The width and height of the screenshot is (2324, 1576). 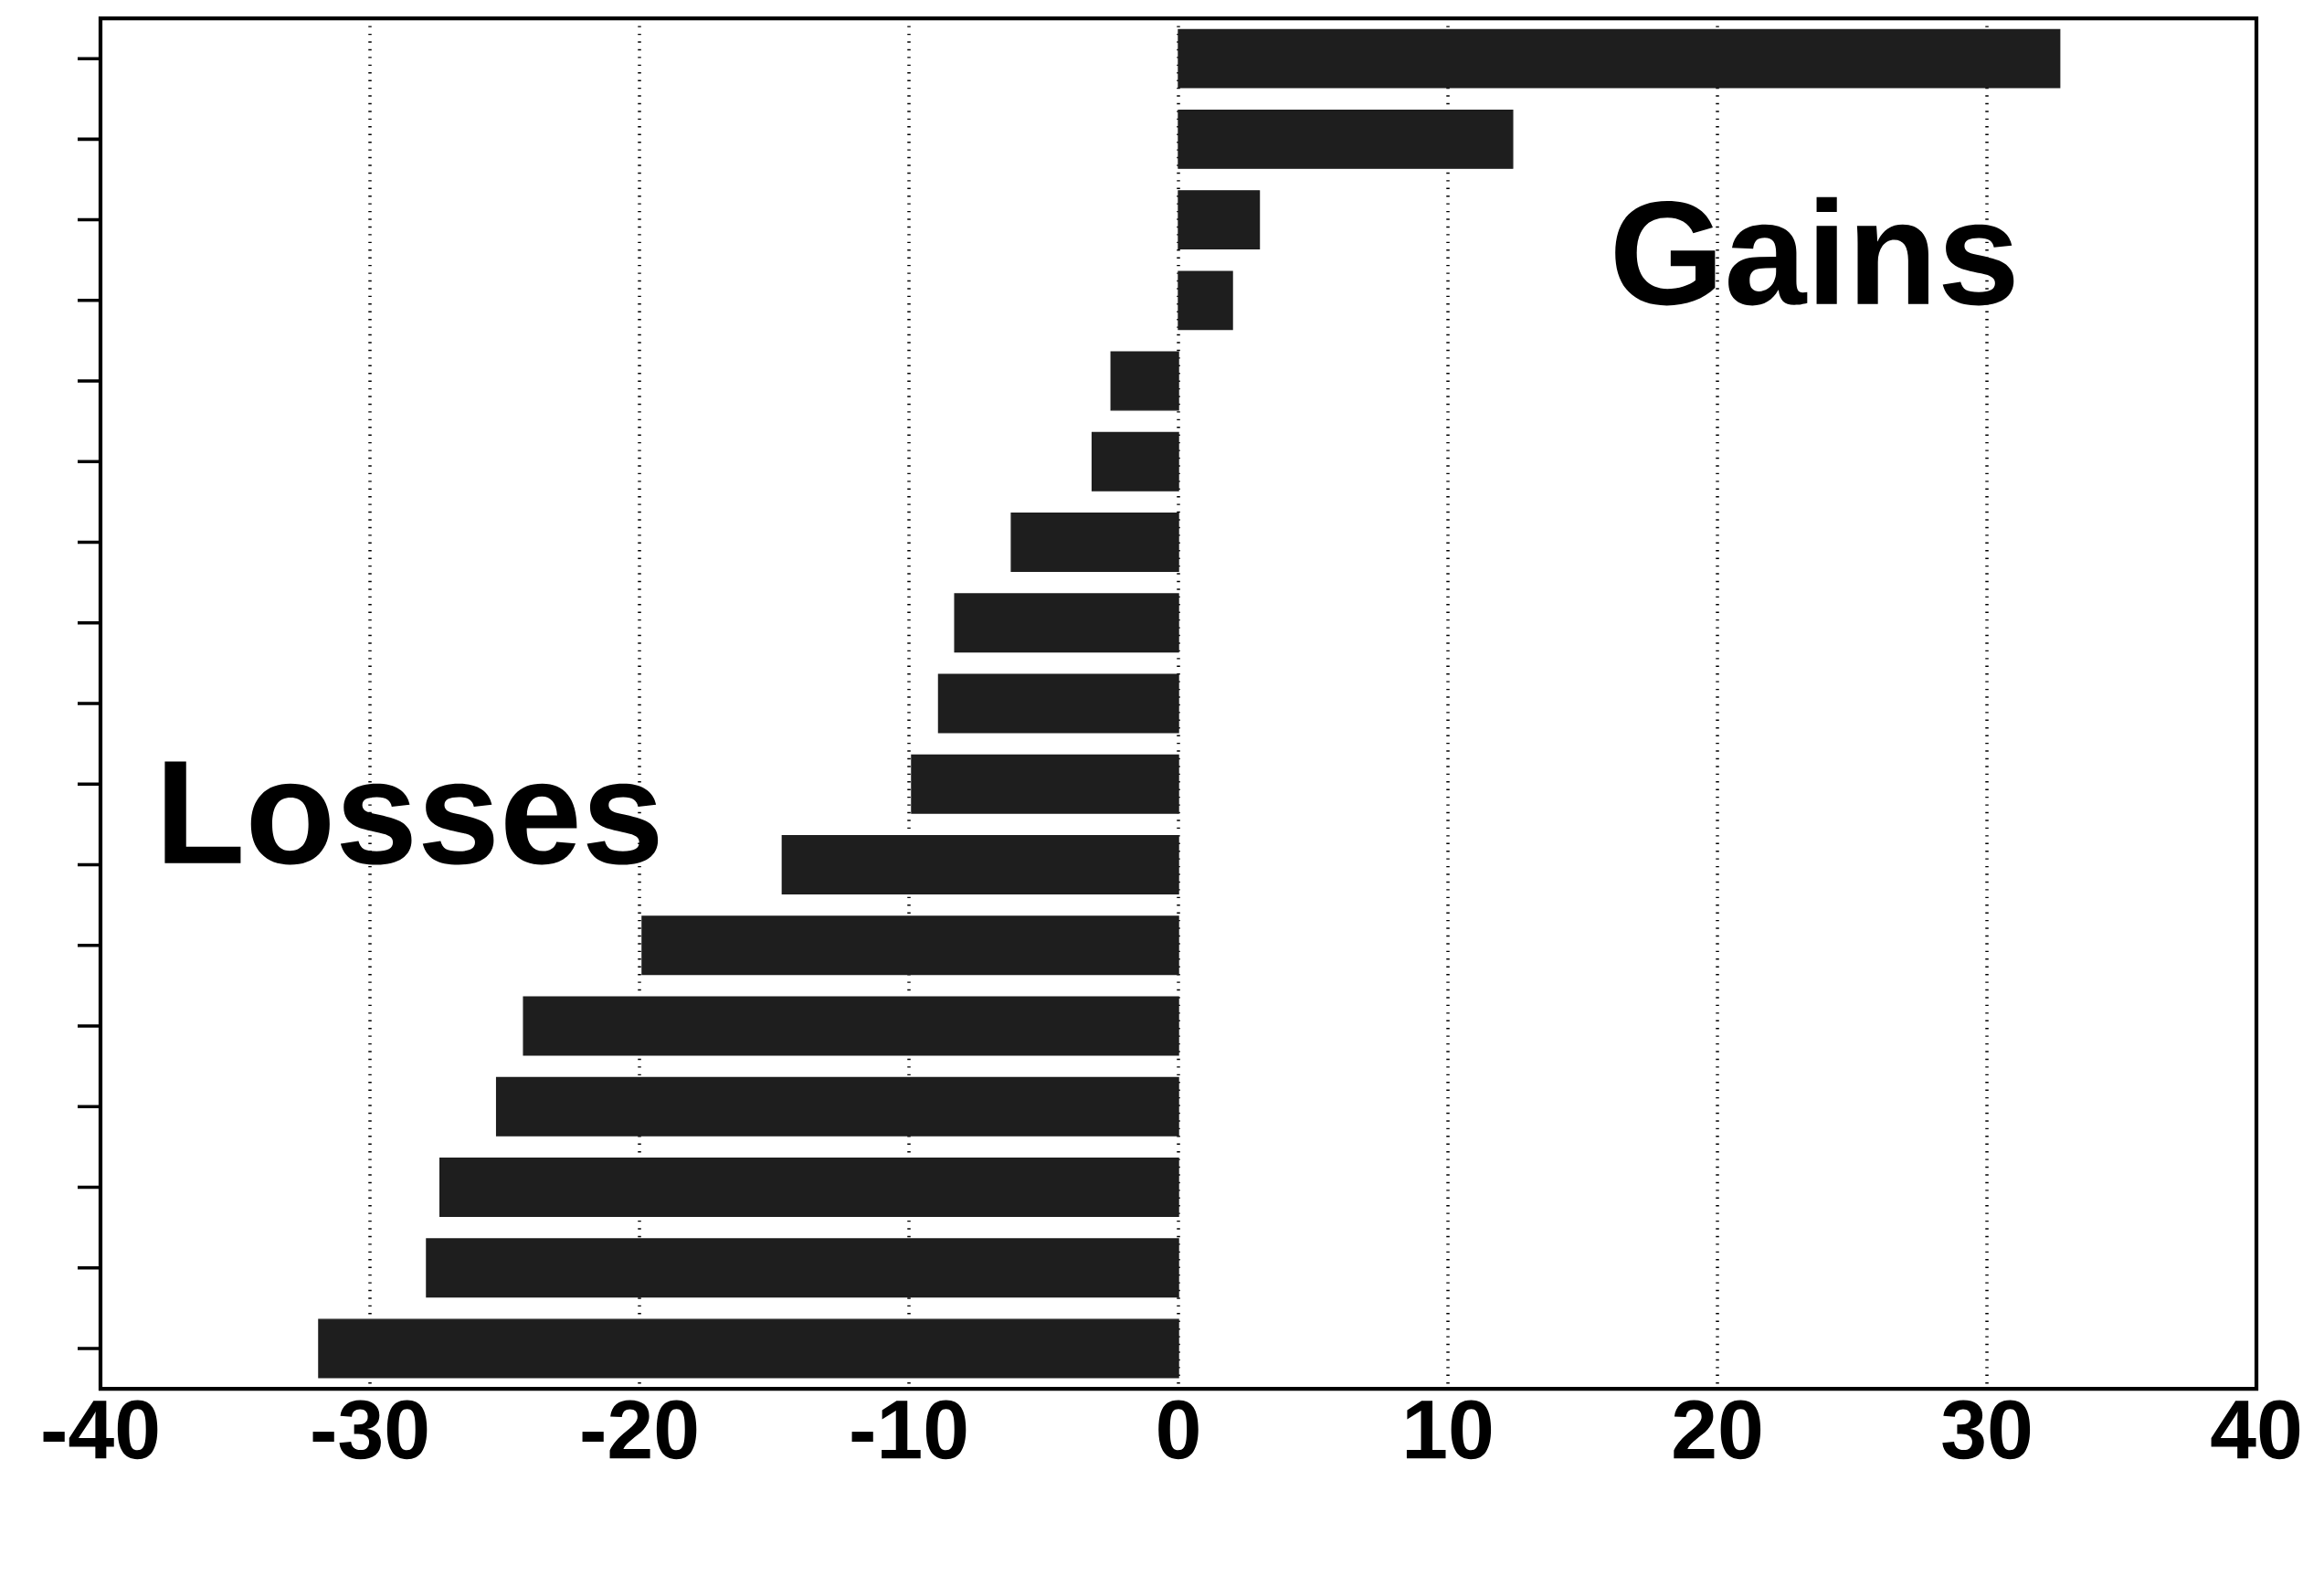 What do you see at coordinates (1986, 1430) in the screenshot?
I see `x-tick-label: 30` at bounding box center [1986, 1430].